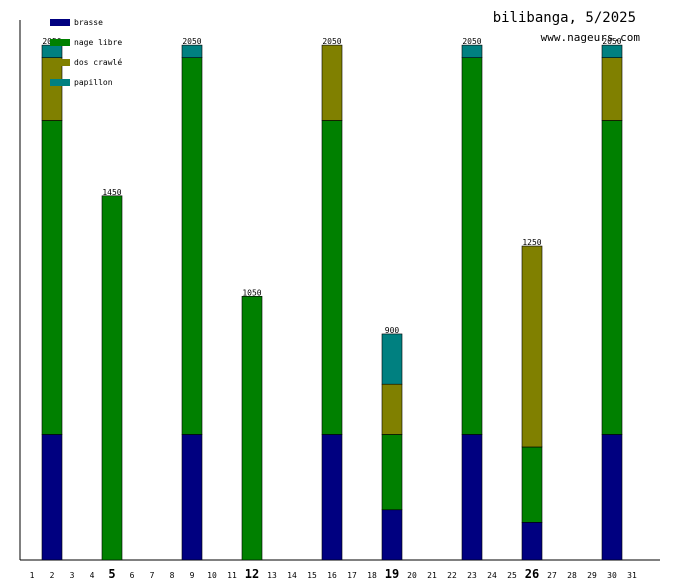 This screenshot has height=580, width=680. I want to click on x-tick-label: 10, so click(212, 575).